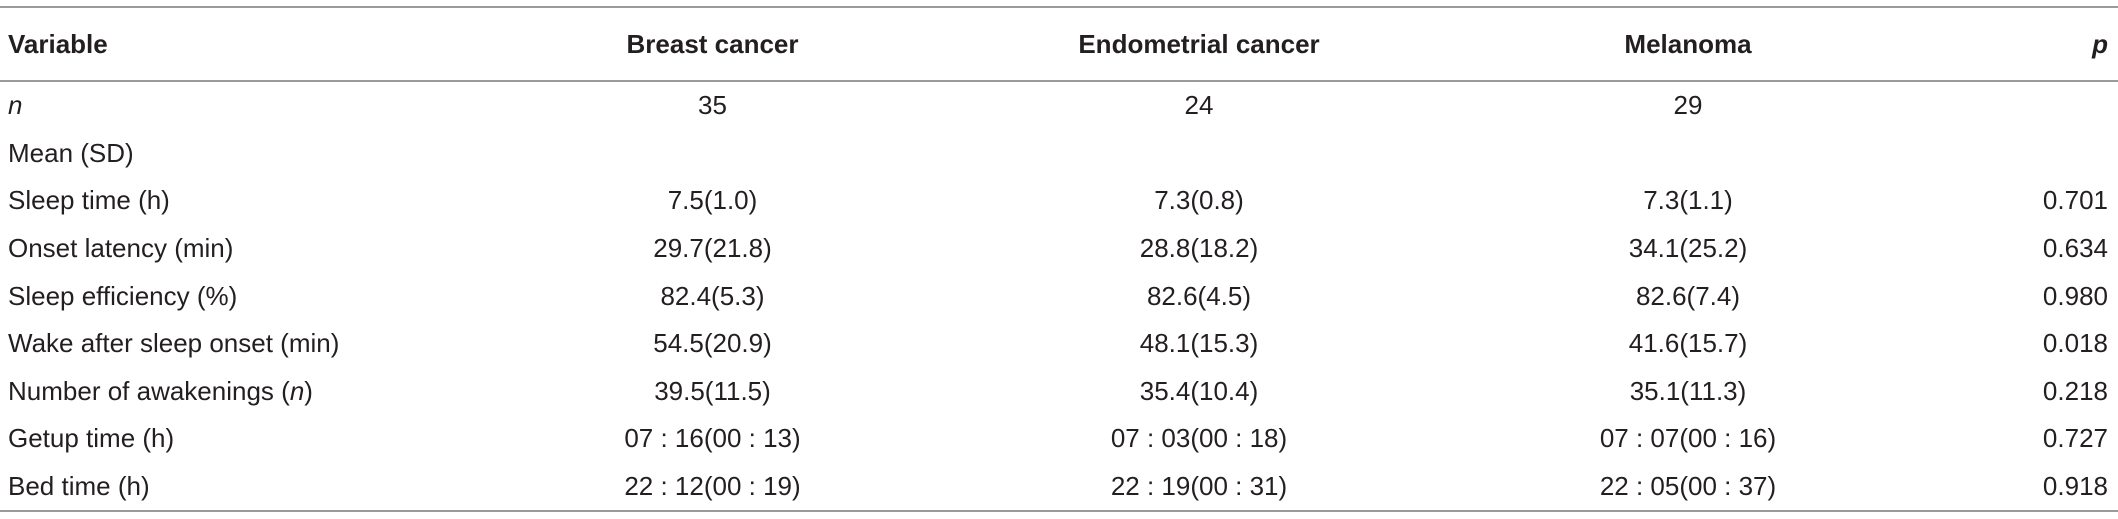 This screenshot has height=519, width=2118. What do you see at coordinates (1688, 343) in the screenshot?
I see `cell: 41.6(15.7)` at bounding box center [1688, 343].